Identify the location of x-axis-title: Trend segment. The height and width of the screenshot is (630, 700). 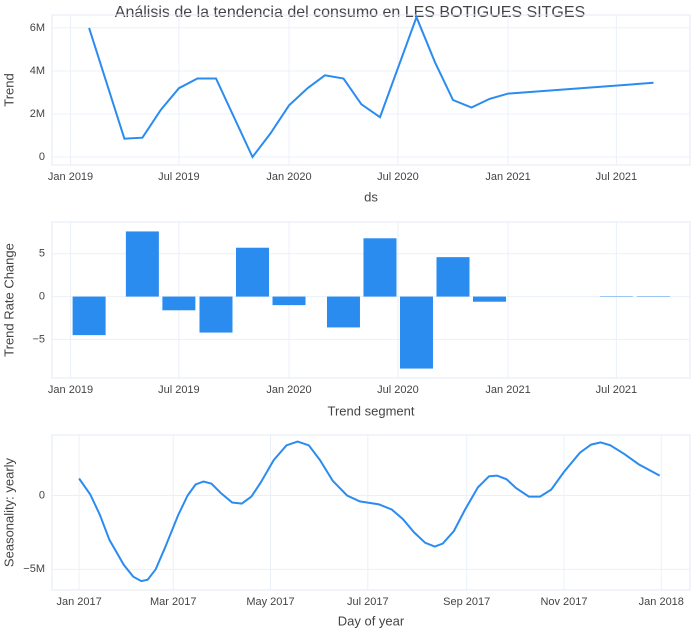
(371, 410).